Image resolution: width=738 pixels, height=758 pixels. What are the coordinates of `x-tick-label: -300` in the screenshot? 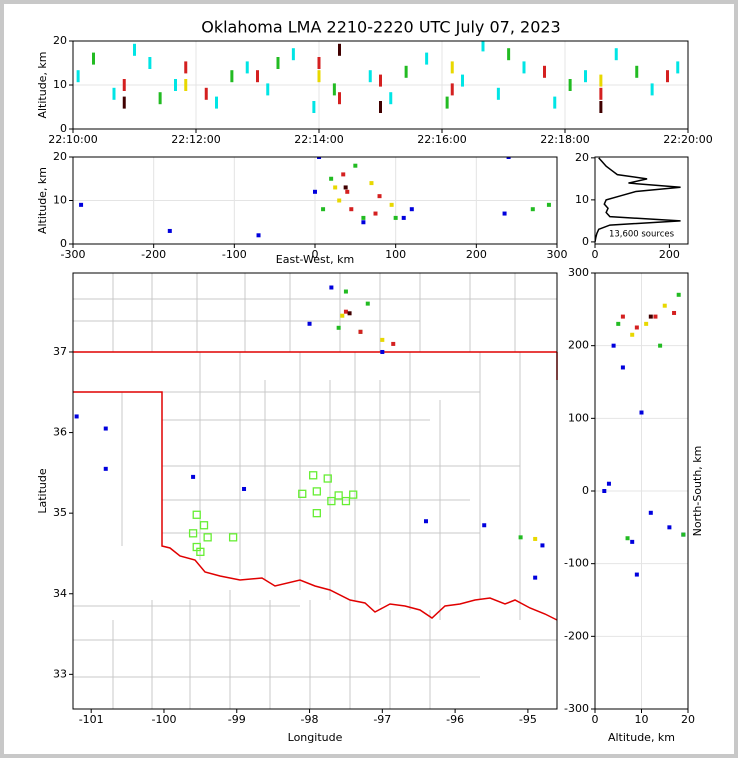 It's located at (73, 254).